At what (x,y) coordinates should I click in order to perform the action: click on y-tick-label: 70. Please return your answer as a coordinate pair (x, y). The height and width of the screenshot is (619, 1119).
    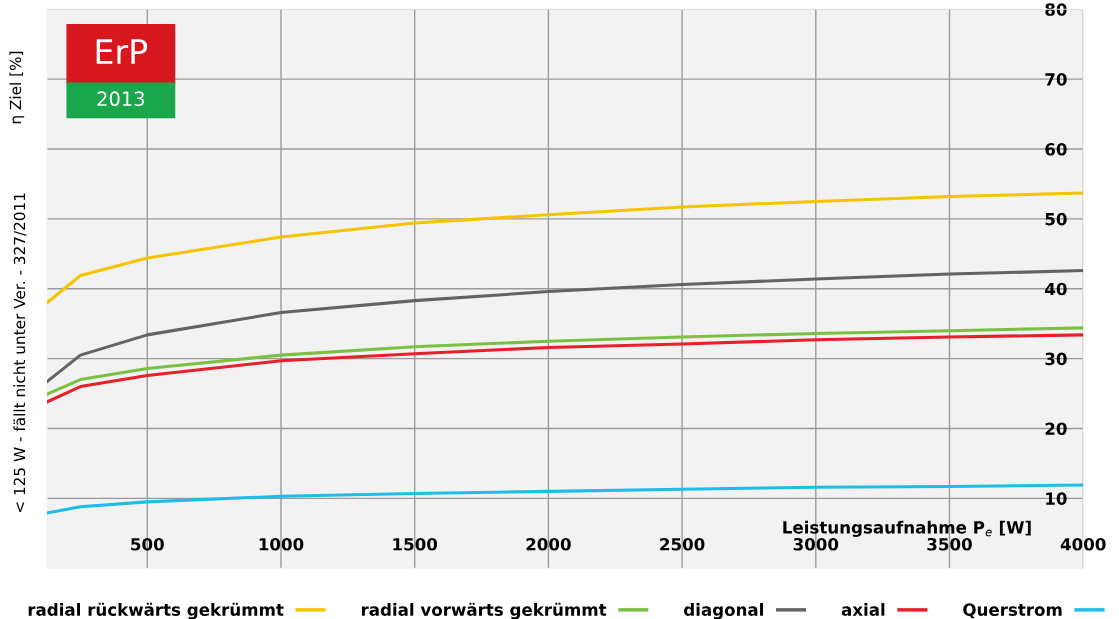
    Looking at the image, I should click on (1056, 79).